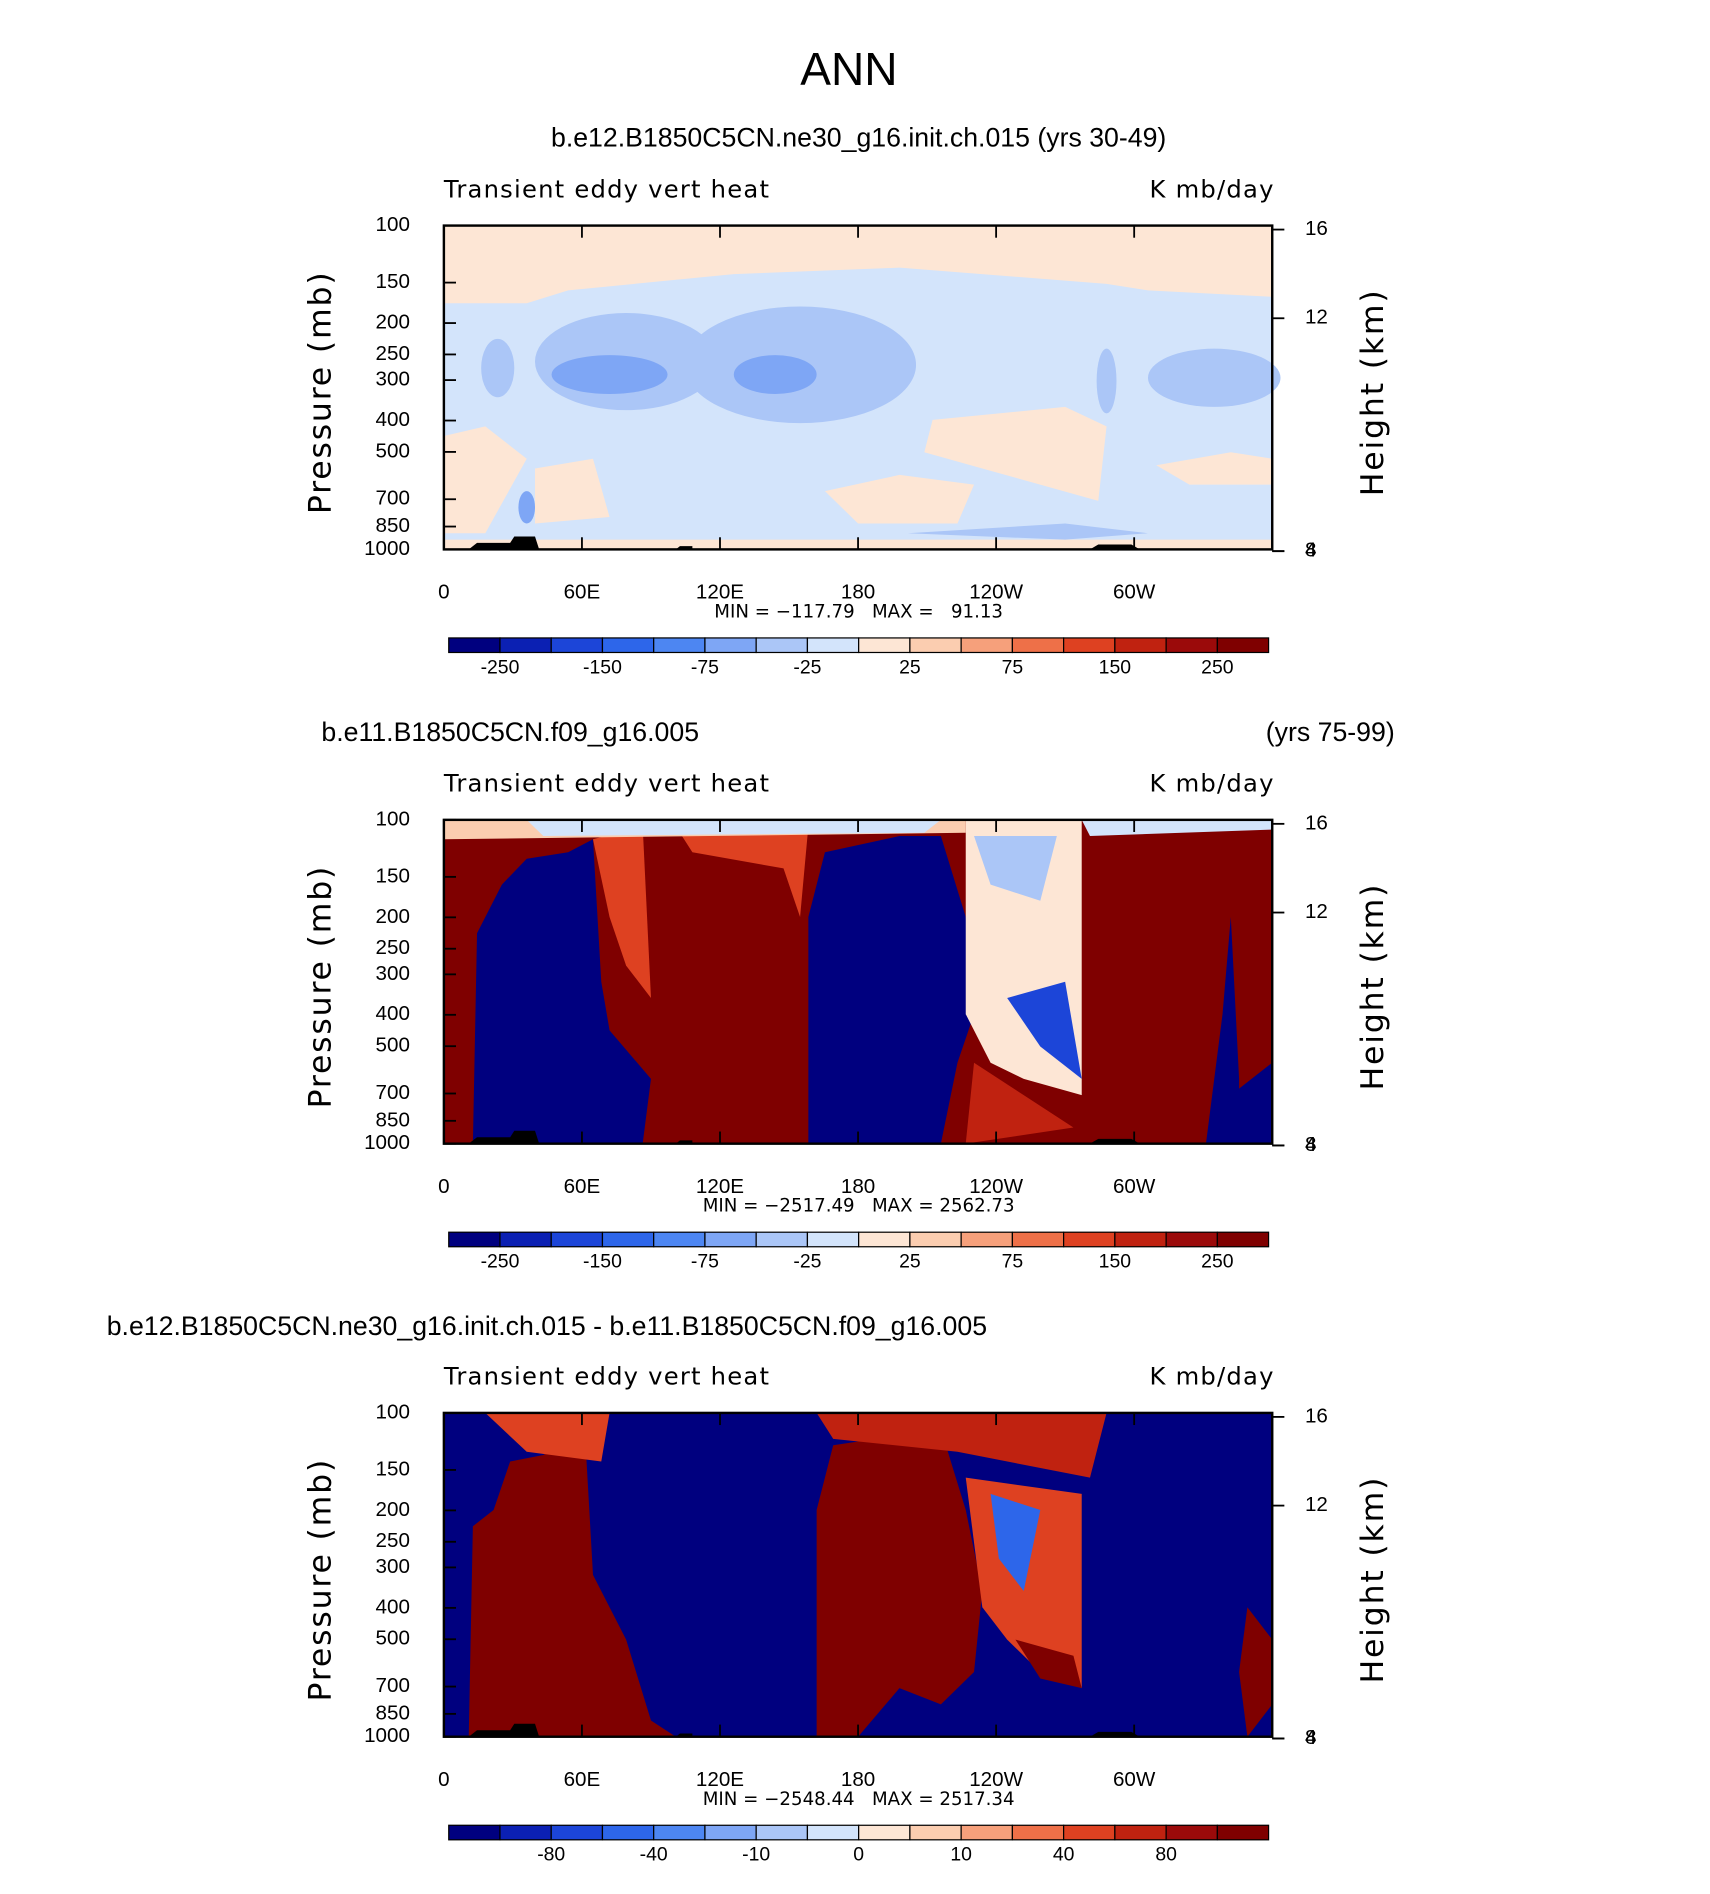  I want to click on figure-title: ANN, so click(848, 69).